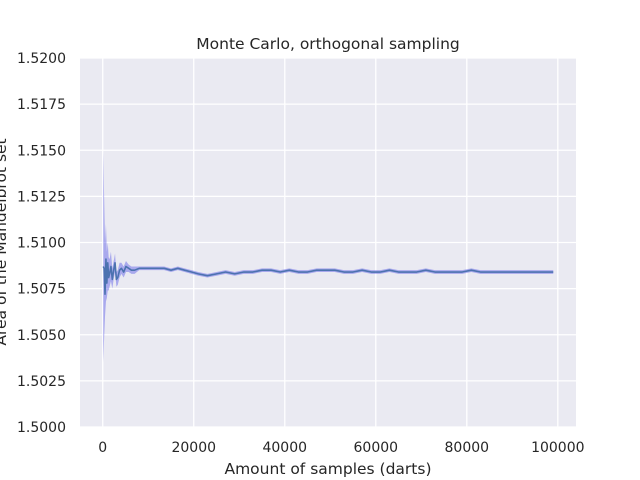 This screenshot has width=640, height=480. I want to click on series-lines, so click(328, 276).